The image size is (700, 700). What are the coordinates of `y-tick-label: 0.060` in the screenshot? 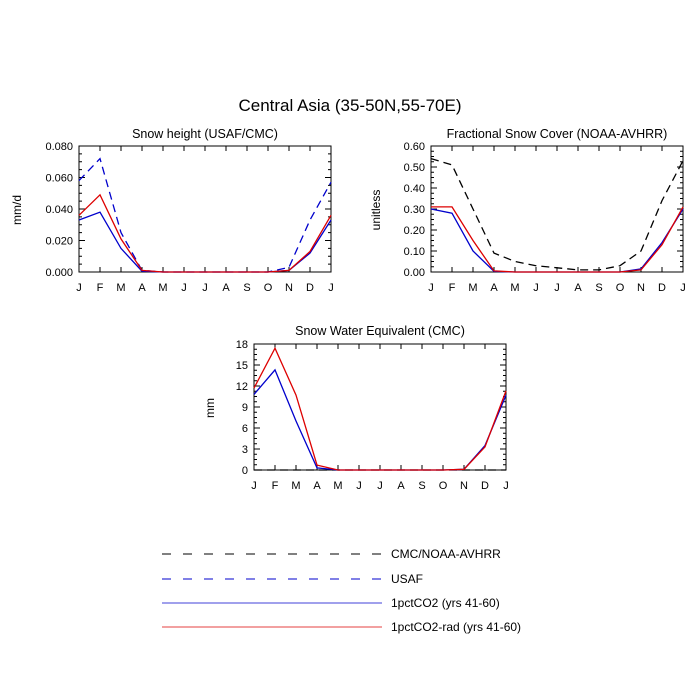 It's located at (59, 179).